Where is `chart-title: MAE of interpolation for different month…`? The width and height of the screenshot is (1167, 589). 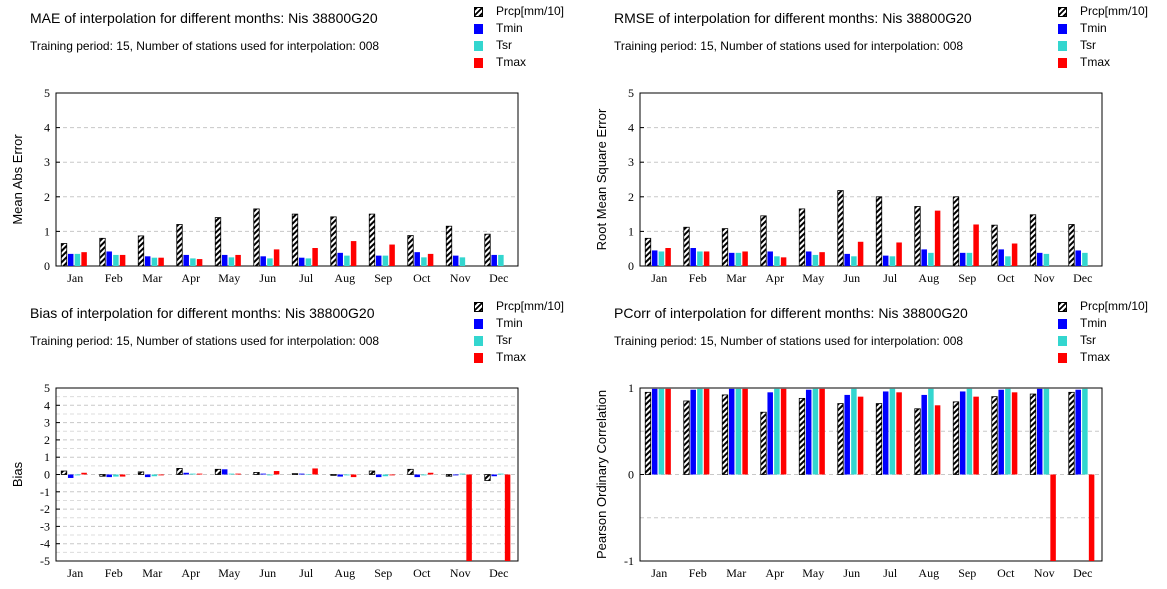
chart-title: MAE of interpolation for different month… is located at coordinates (204, 18).